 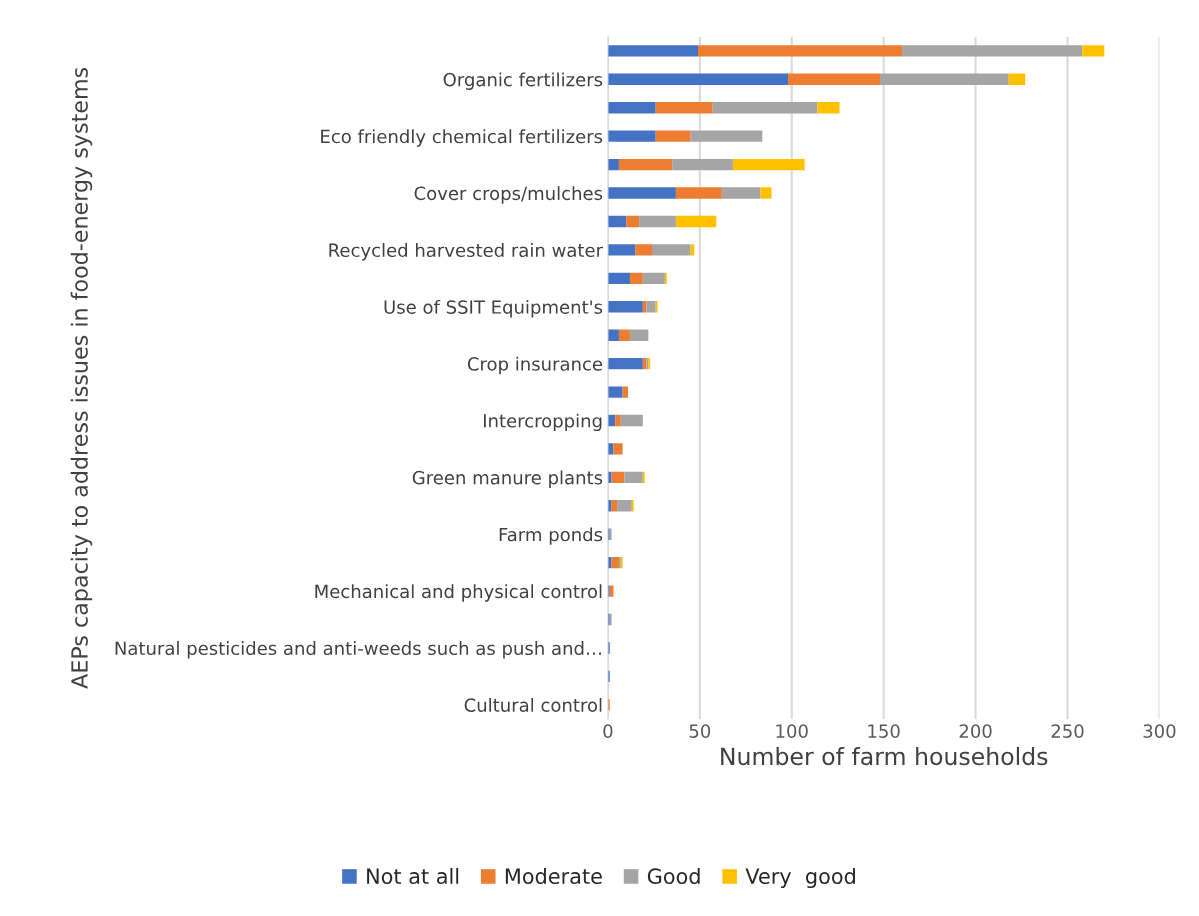 What do you see at coordinates (493, 308) in the screenshot?
I see `y-tick-label: Use of SSIT Equipment's` at bounding box center [493, 308].